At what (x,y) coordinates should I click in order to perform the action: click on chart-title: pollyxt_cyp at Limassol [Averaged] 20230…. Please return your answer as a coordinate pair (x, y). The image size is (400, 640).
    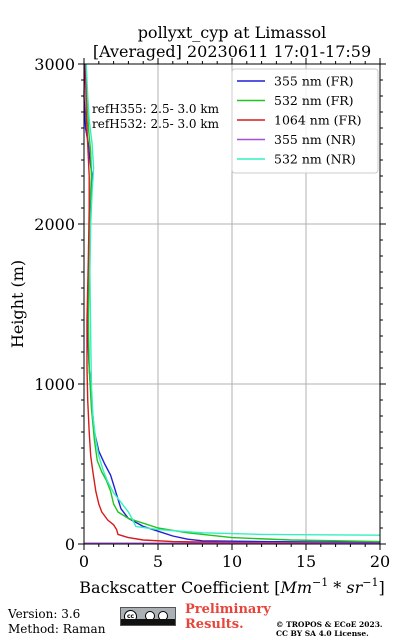
    Looking at the image, I should click on (232, 42).